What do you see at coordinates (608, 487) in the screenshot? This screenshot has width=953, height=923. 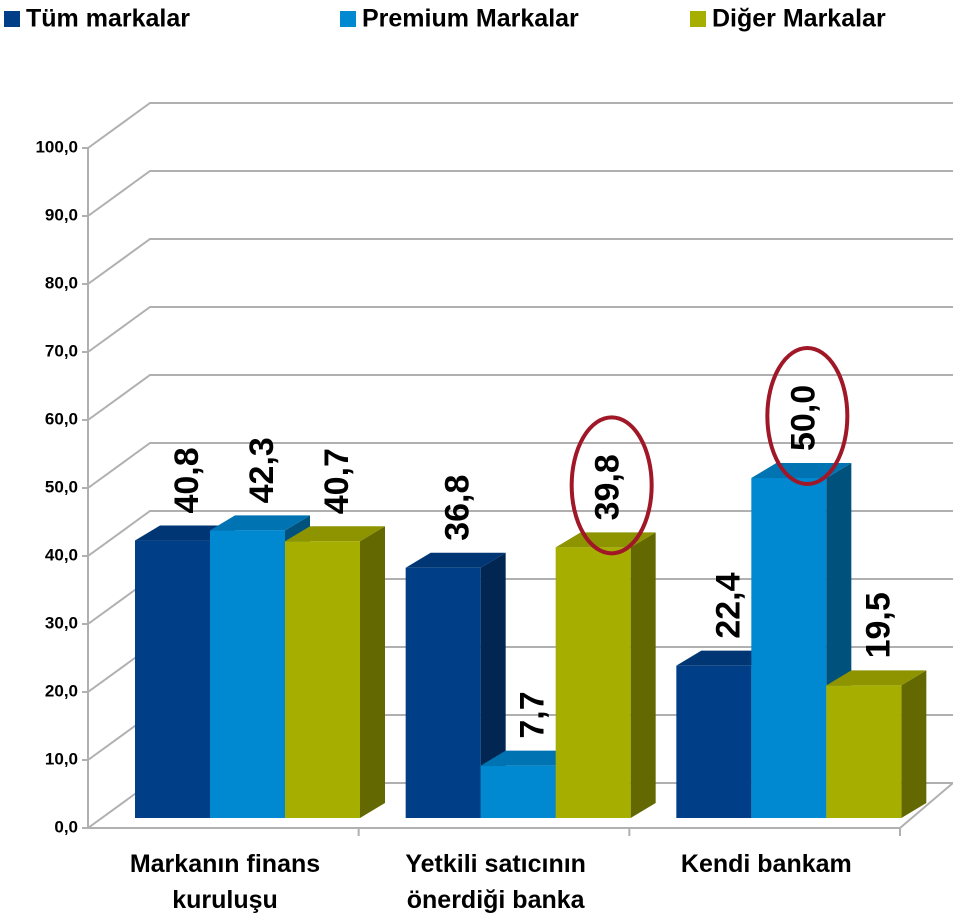 I see `data-label: 39,8` at bounding box center [608, 487].